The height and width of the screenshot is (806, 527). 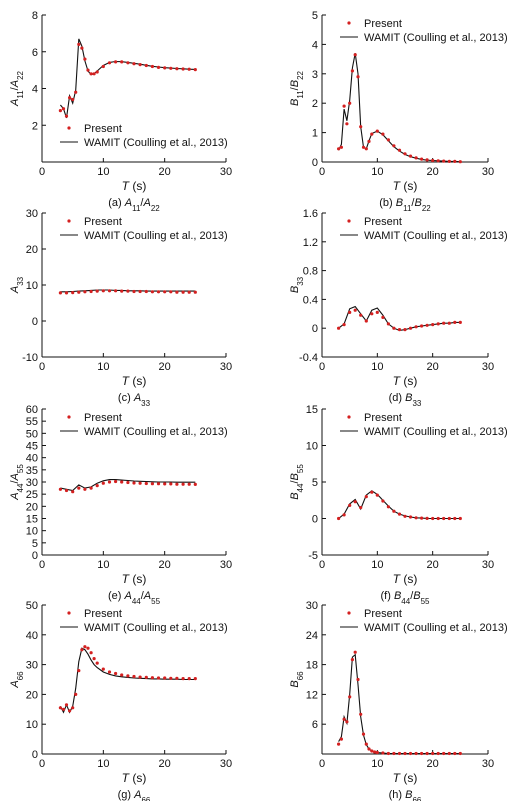 I want to click on caption-prefix: (a), so click(x=116, y=203).